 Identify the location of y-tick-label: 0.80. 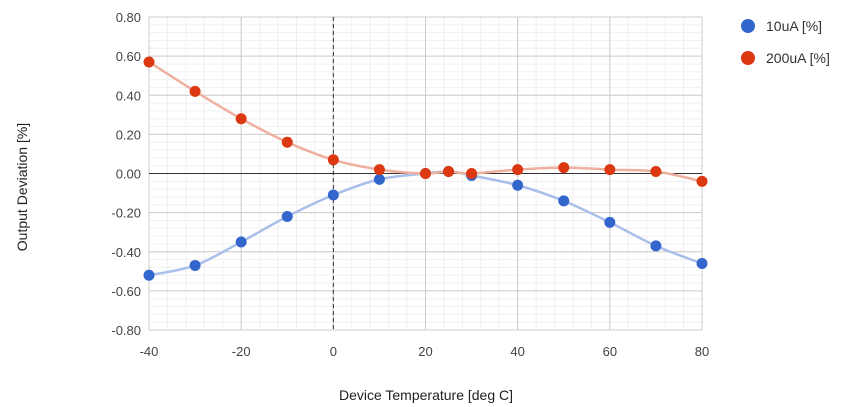
(128, 17).